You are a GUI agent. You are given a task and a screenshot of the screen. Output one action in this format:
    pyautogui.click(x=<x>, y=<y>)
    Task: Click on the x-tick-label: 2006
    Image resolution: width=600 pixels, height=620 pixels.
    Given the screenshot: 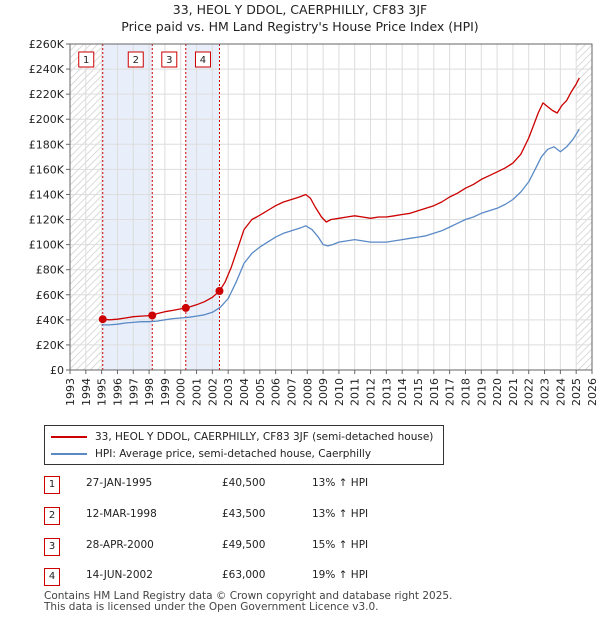 What is the action you would take?
    pyautogui.click(x=276, y=392)
    